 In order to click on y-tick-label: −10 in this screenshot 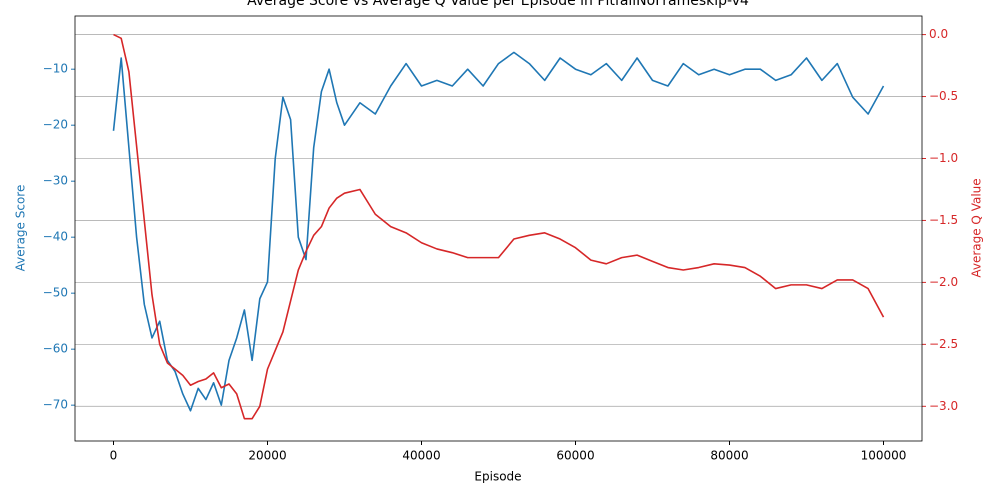, I will do `click(55, 69)`.